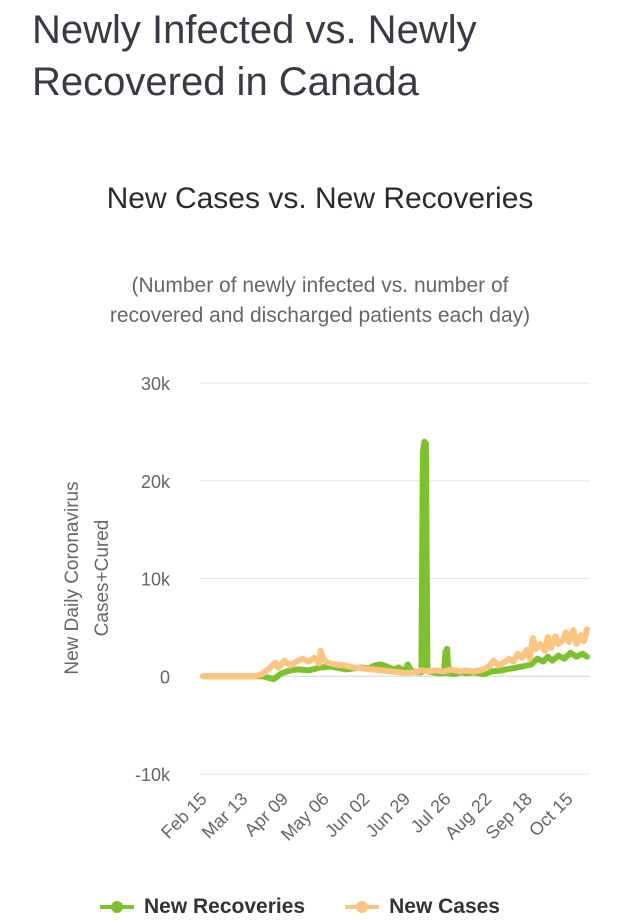 This screenshot has height=923, width=640. I want to click on y-tick-label: 20k, so click(156, 482).